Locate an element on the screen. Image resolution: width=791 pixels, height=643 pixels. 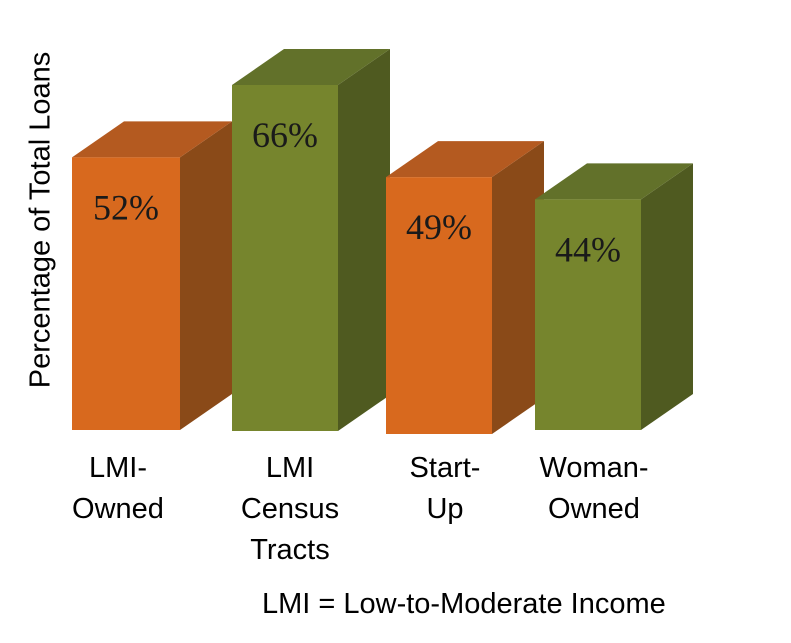
category-label: LMI Census Tracts is located at coordinates (290, 509).